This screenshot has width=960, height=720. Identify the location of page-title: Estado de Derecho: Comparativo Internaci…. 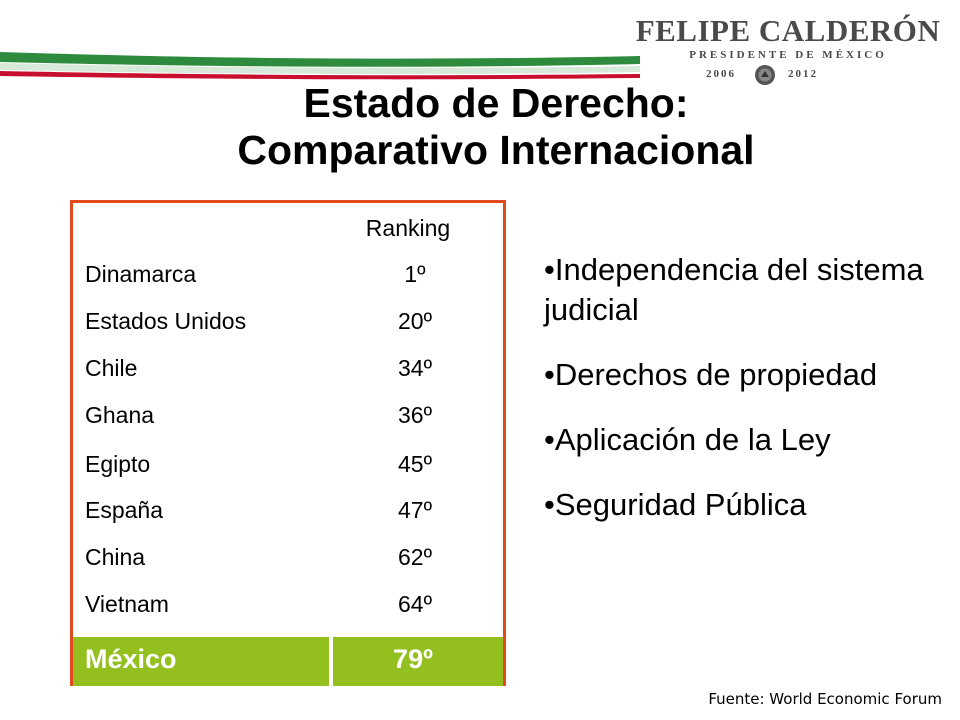
(480, 127).